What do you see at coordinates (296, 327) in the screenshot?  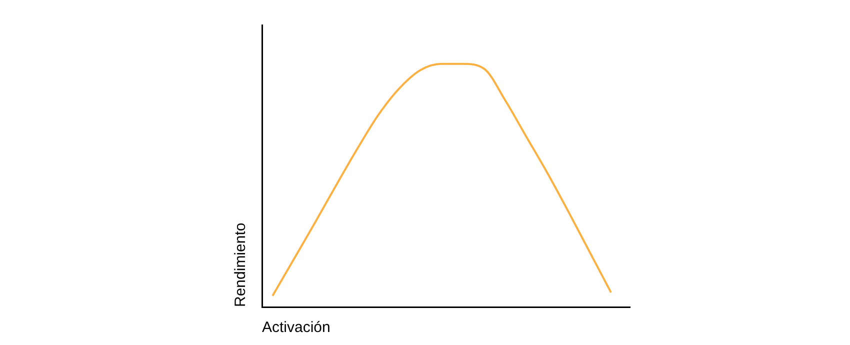 I see `x-axis-title: Activación` at bounding box center [296, 327].